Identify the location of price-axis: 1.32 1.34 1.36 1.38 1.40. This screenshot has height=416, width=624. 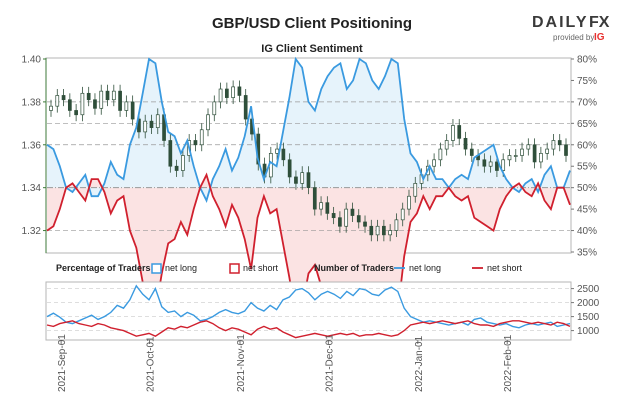
(34, 154).